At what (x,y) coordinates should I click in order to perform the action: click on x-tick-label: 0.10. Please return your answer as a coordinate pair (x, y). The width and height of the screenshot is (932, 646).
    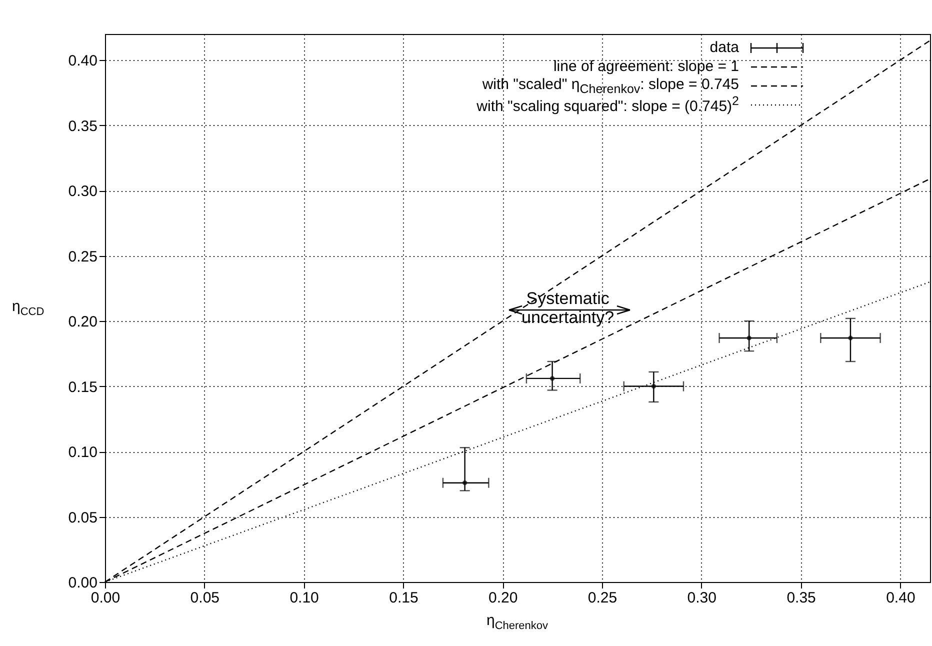
    Looking at the image, I should click on (304, 598).